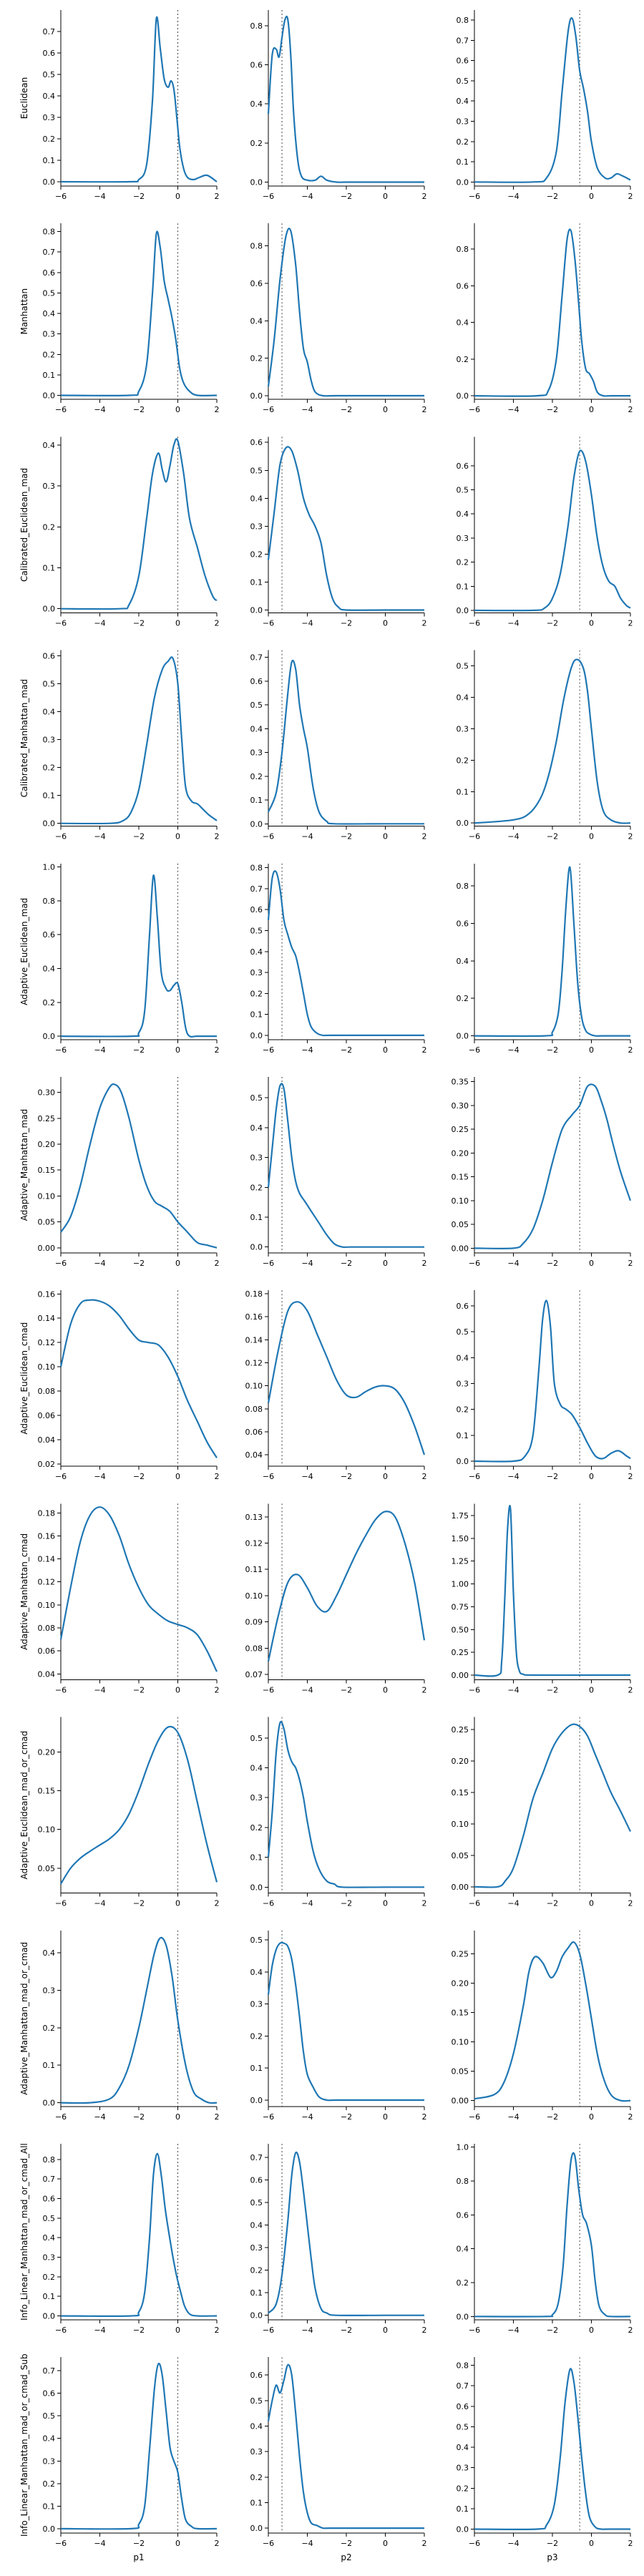 This screenshot has height=2576, width=644. I want to click on y-tick-label: 0.08, so click(254, 1648).